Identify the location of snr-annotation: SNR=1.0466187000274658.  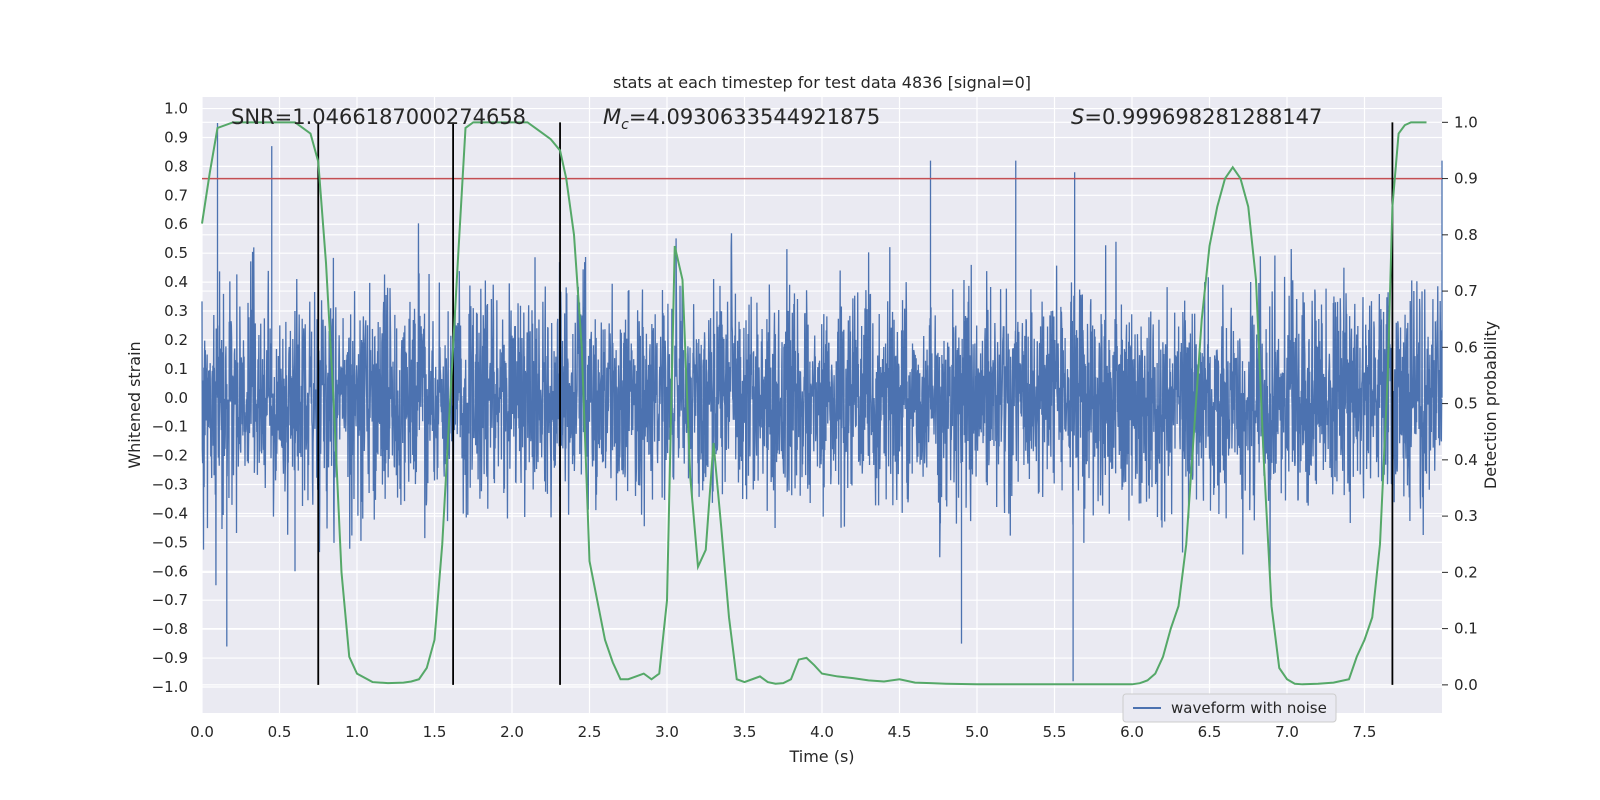
(378, 117).